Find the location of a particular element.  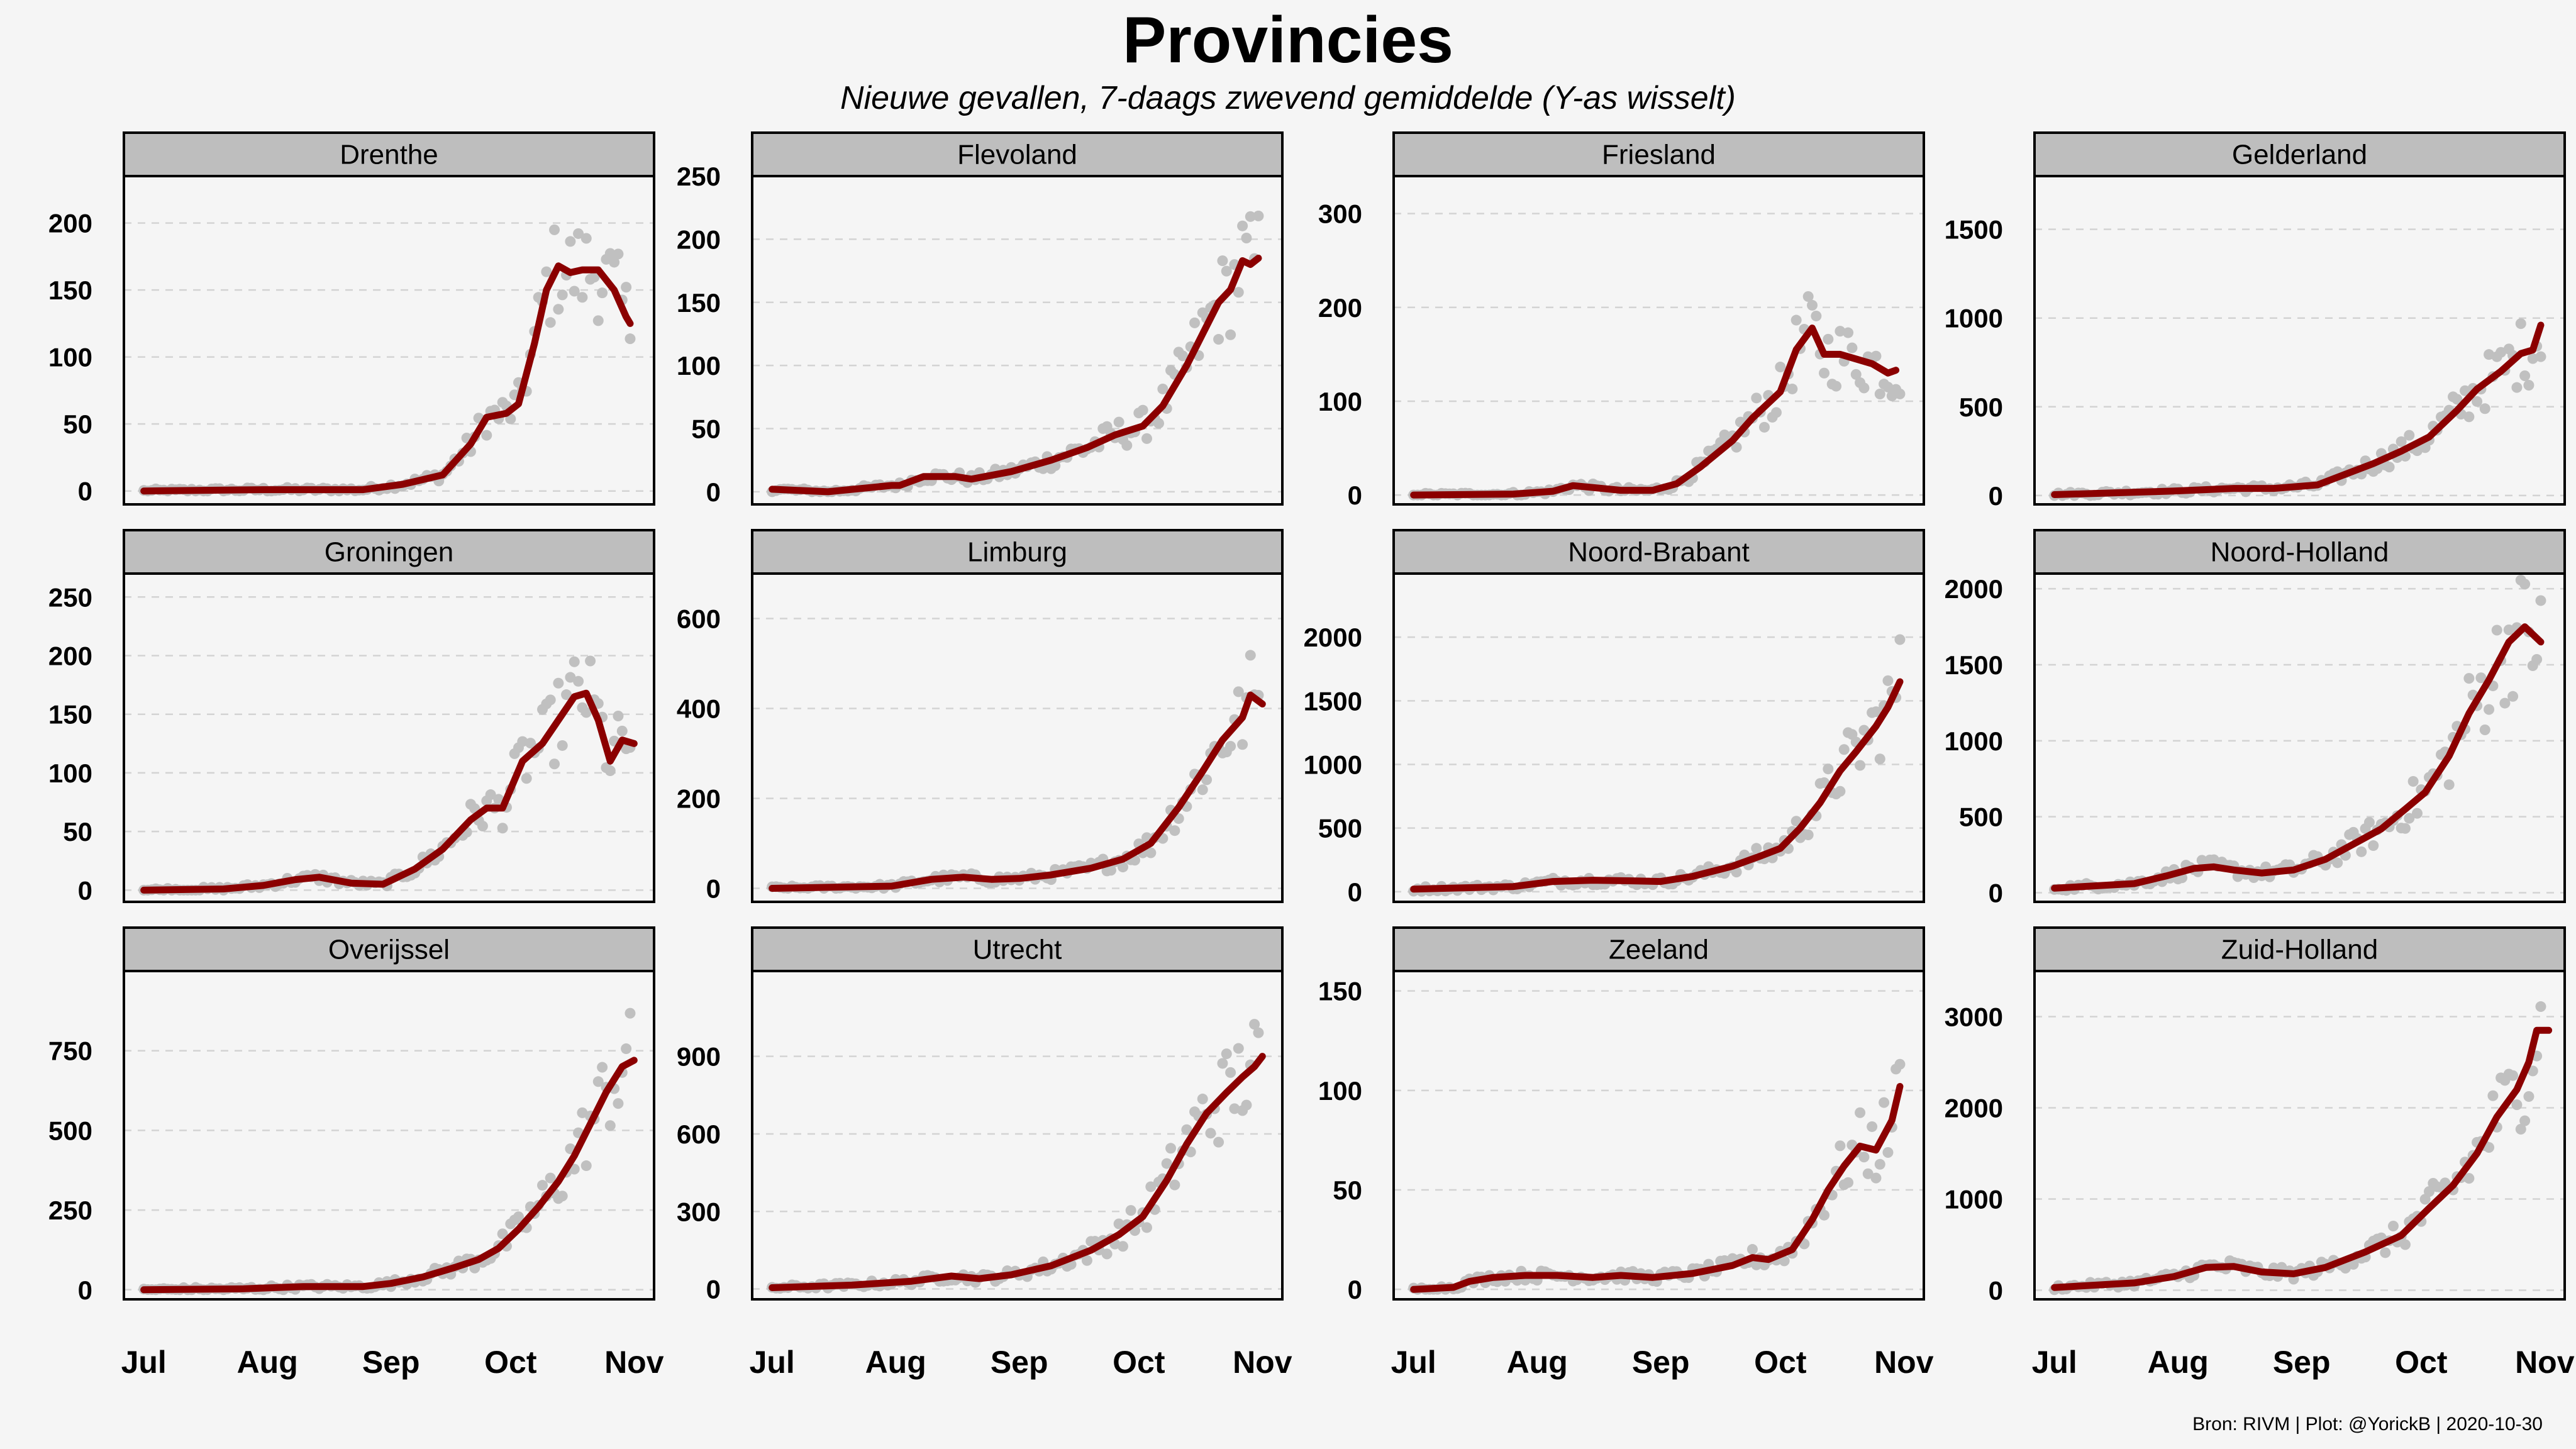

y-tick-label: 400 is located at coordinates (699, 709).